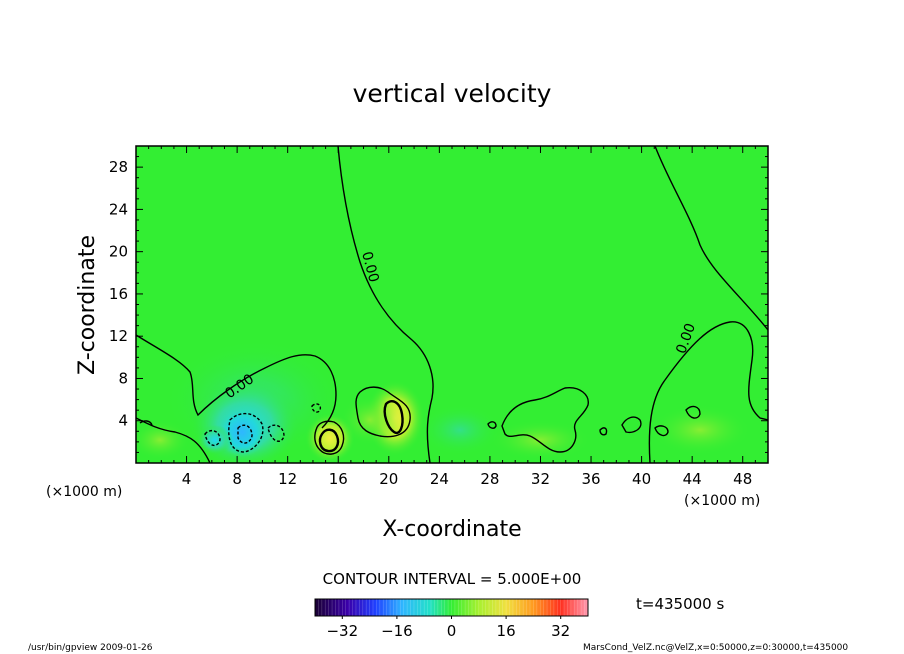 The width and height of the screenshot is (904, 654). Describe the element at coordinates (452, 631) in the screenshot. I see `colorbar-tick-label: 0` at that location.